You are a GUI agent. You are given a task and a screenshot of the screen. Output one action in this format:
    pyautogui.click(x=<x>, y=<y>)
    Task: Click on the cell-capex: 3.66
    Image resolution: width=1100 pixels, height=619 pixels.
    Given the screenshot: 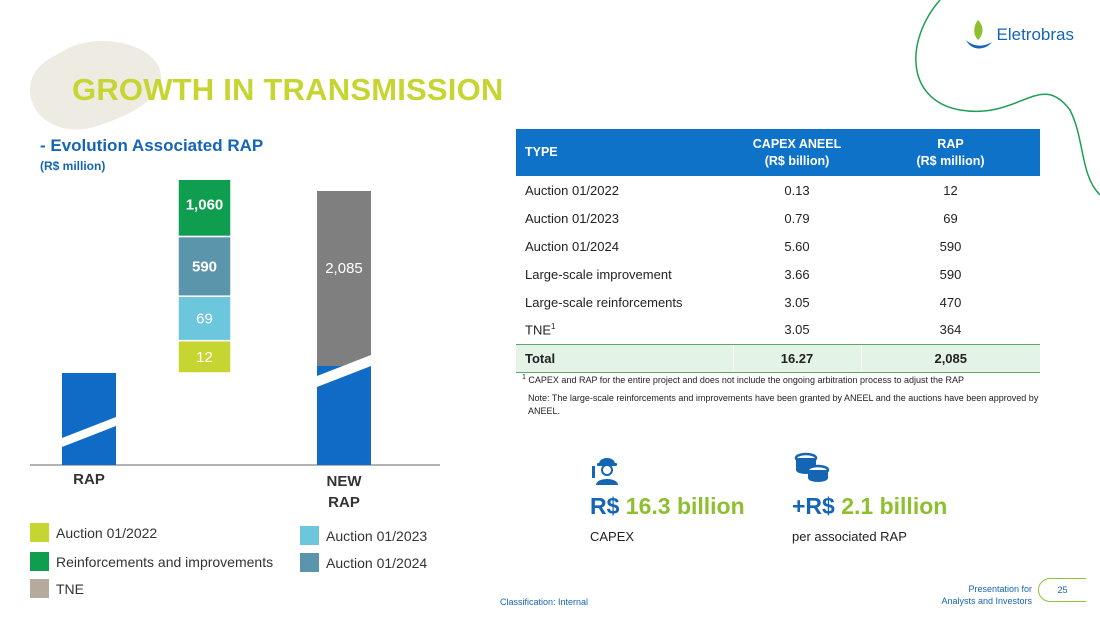 What is the action you would take?
    pyautogui.click(x=797, y=274)
    